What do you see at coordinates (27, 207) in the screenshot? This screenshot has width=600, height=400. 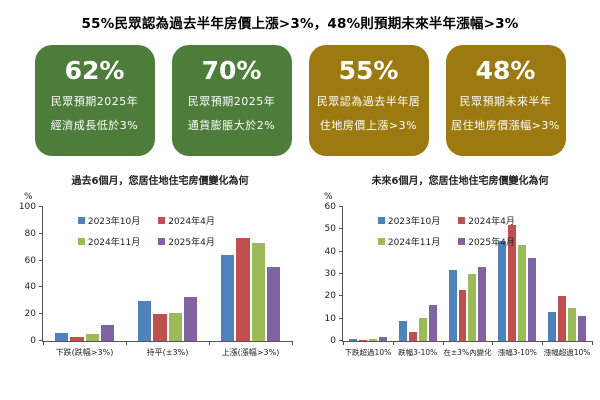 I see `y-tick-label: 100` at bounding box center [27, 207].